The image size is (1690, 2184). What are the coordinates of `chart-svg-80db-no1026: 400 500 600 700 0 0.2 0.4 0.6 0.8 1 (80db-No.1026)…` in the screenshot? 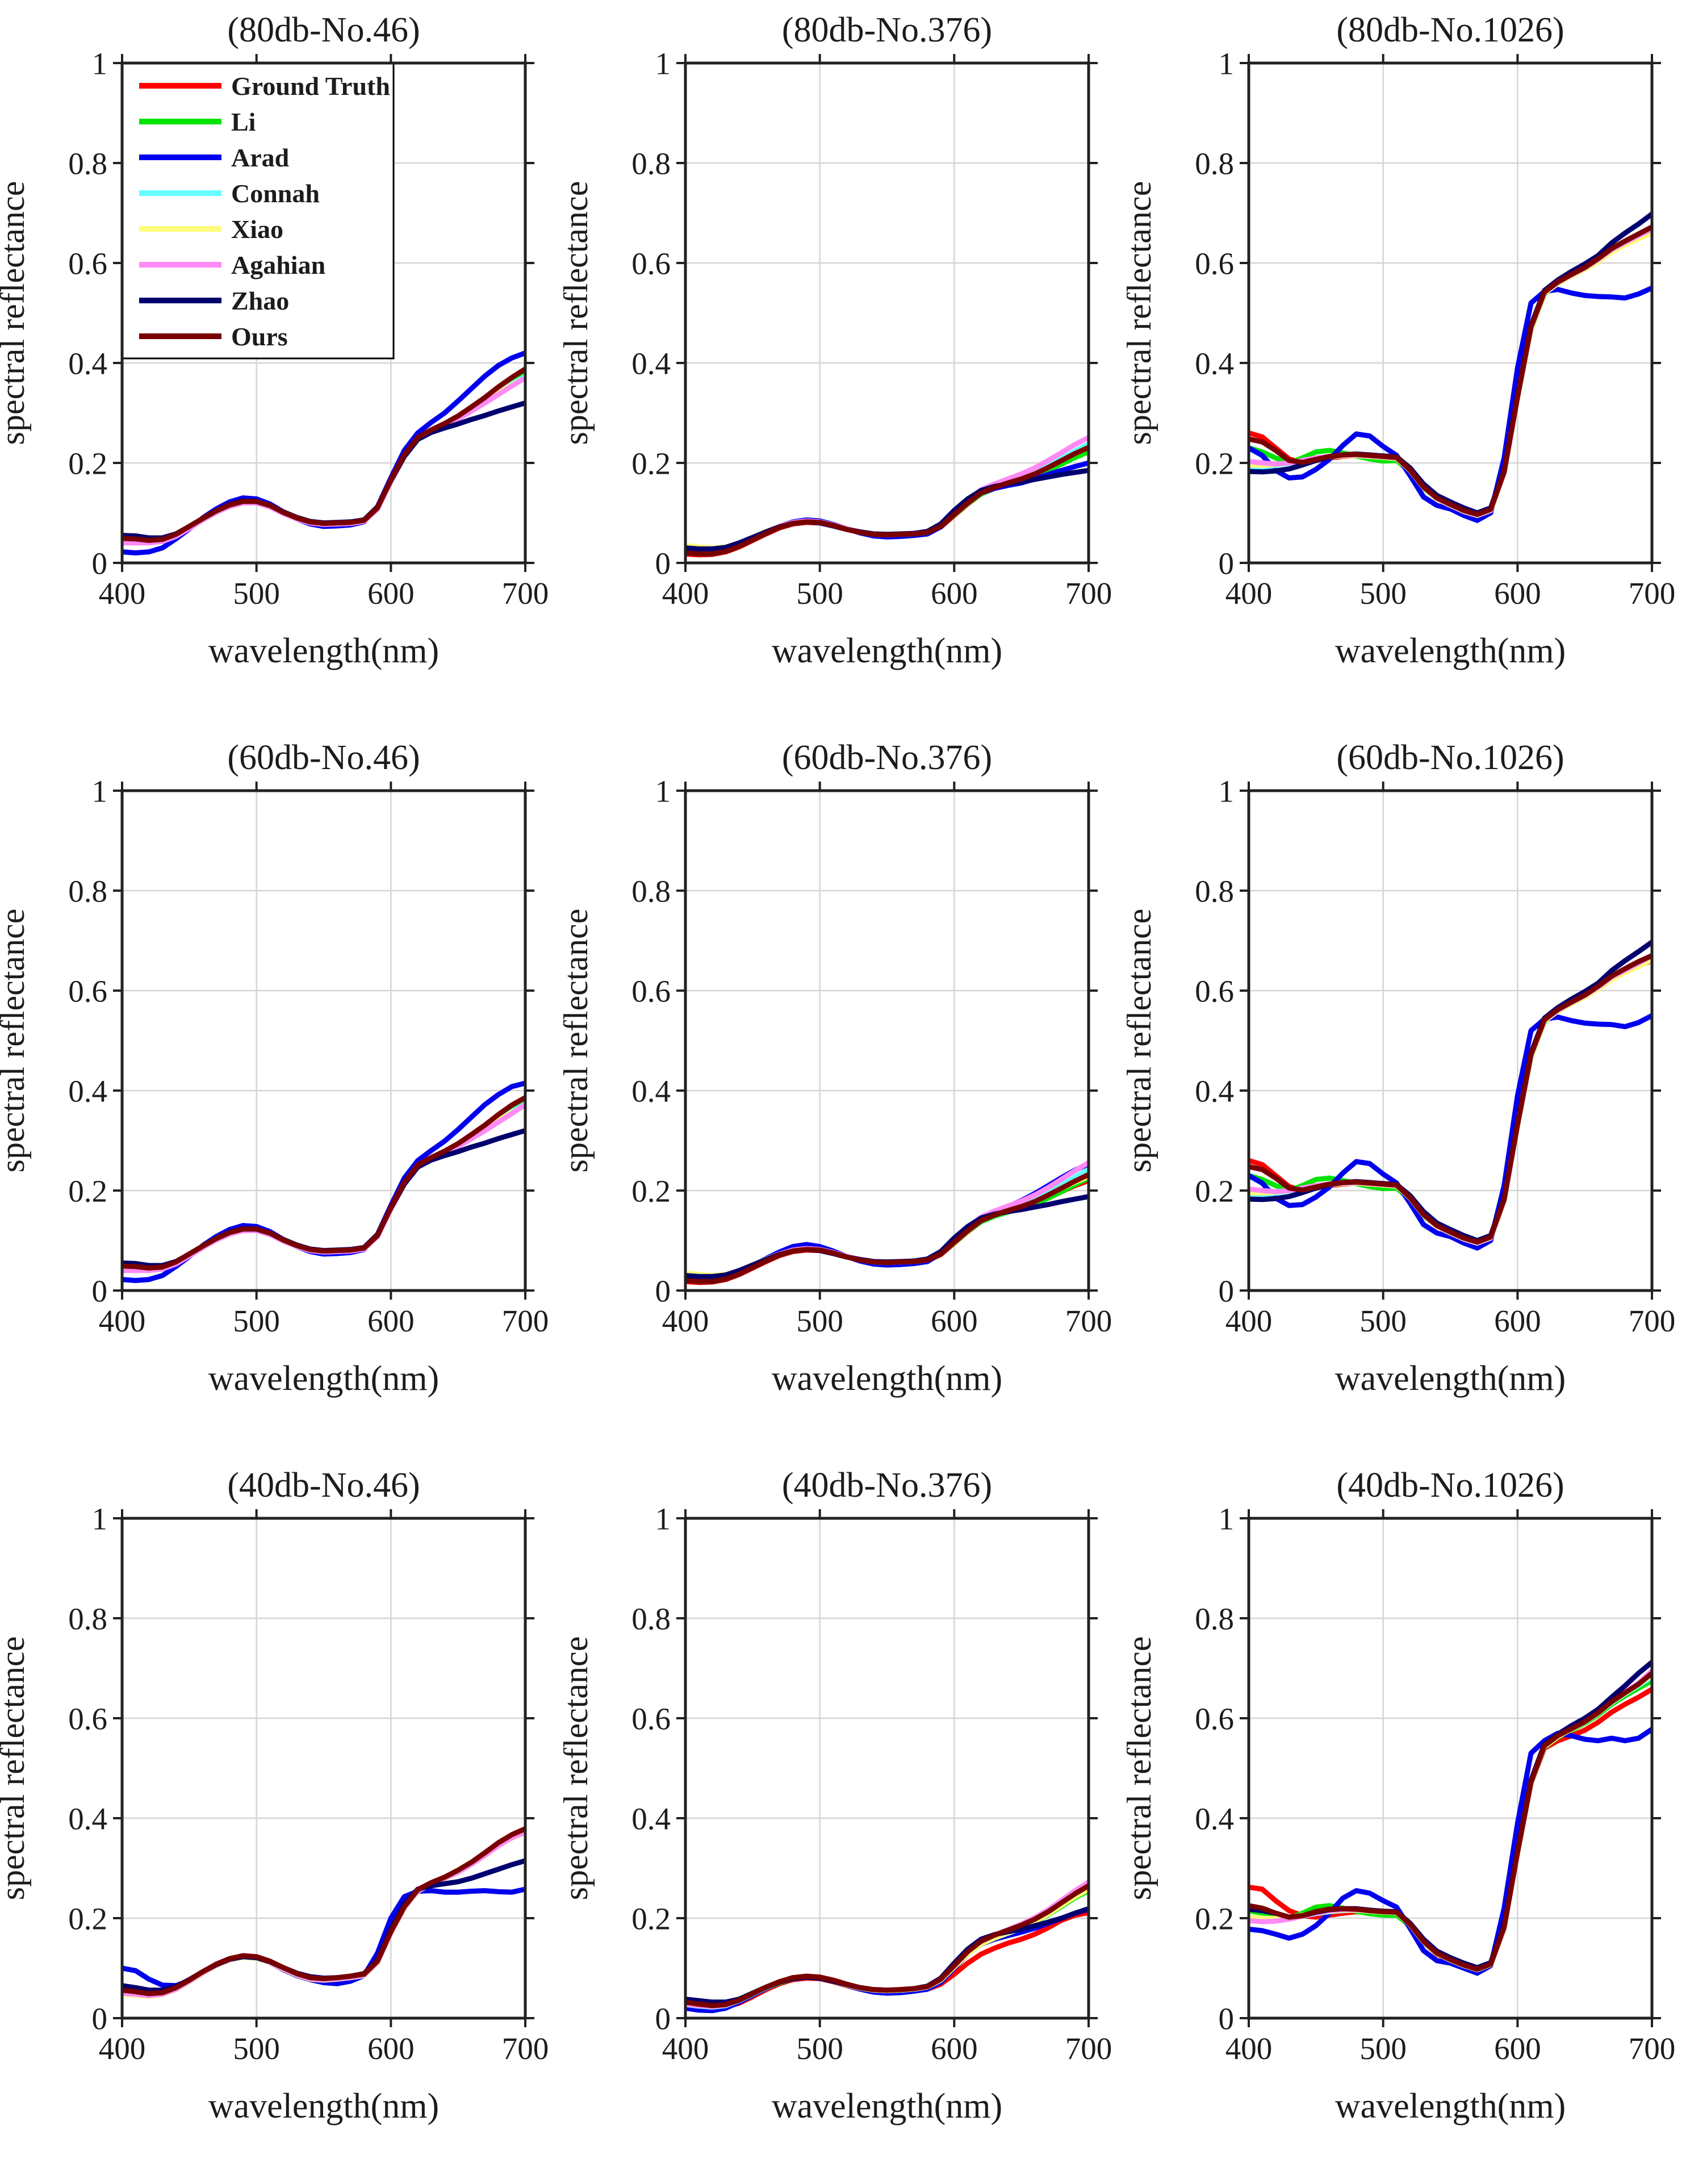 It's located at (1408, 364).